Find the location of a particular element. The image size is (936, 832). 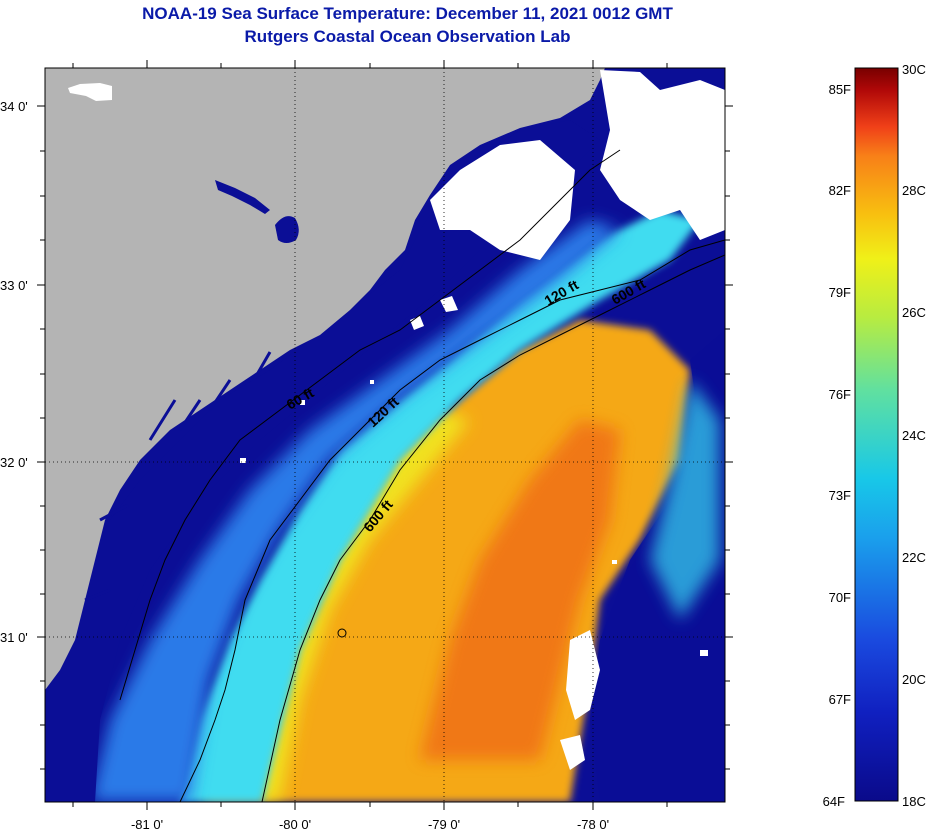

gulf-stream-core is located at coordinates (520, 590).